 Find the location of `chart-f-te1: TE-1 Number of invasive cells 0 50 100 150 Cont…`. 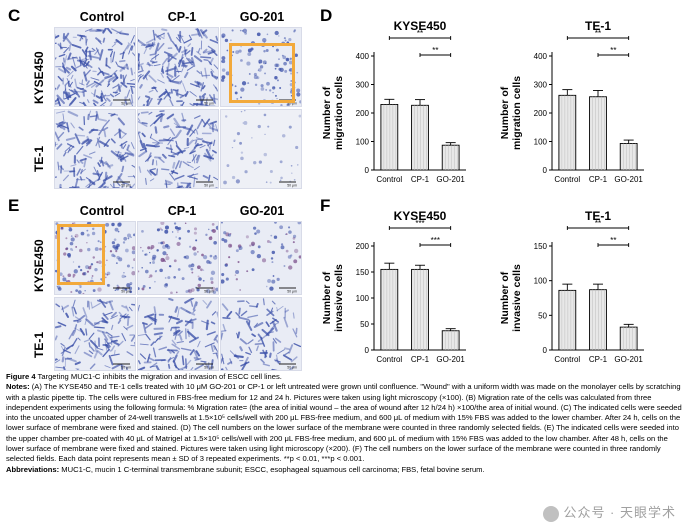

chart-f-te1: TE-1 Number of invasive cells 0 50 100 150 Cont… is located at coordinates (571, 286).